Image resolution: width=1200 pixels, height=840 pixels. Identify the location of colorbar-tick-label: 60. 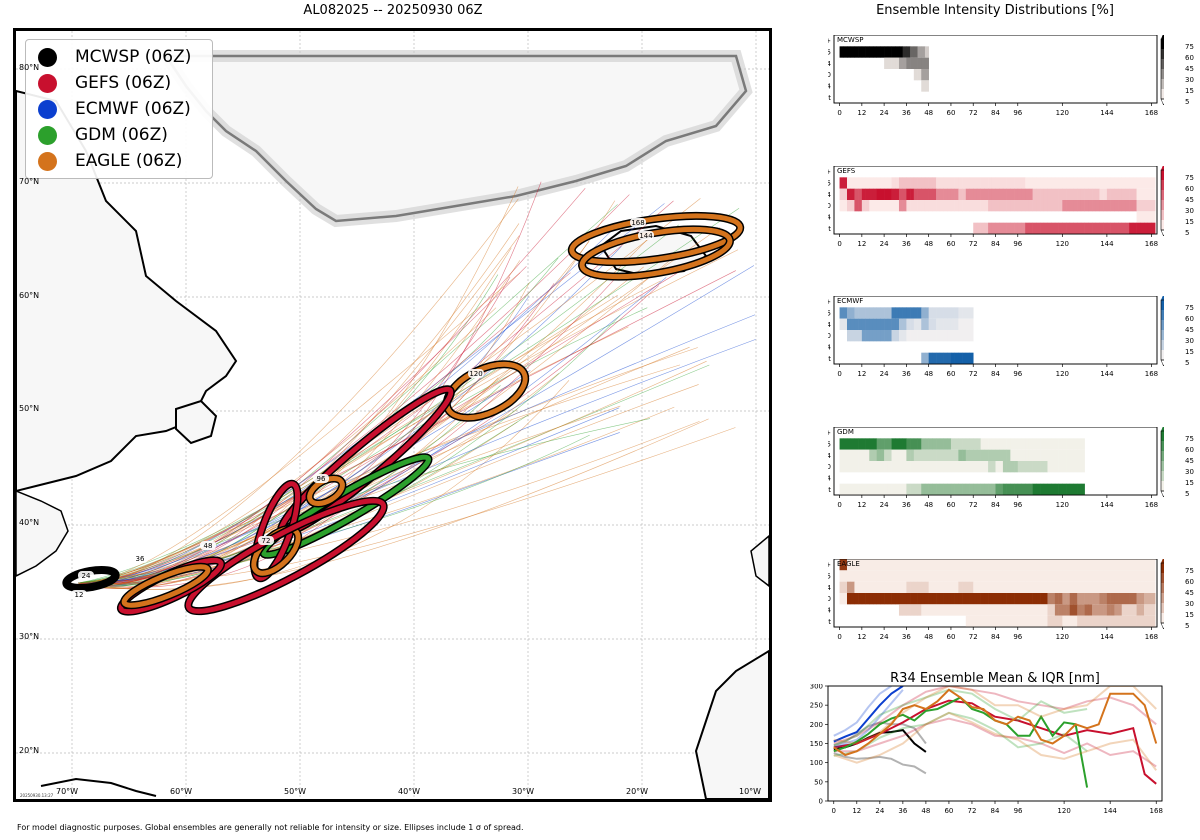
(1189, 189).